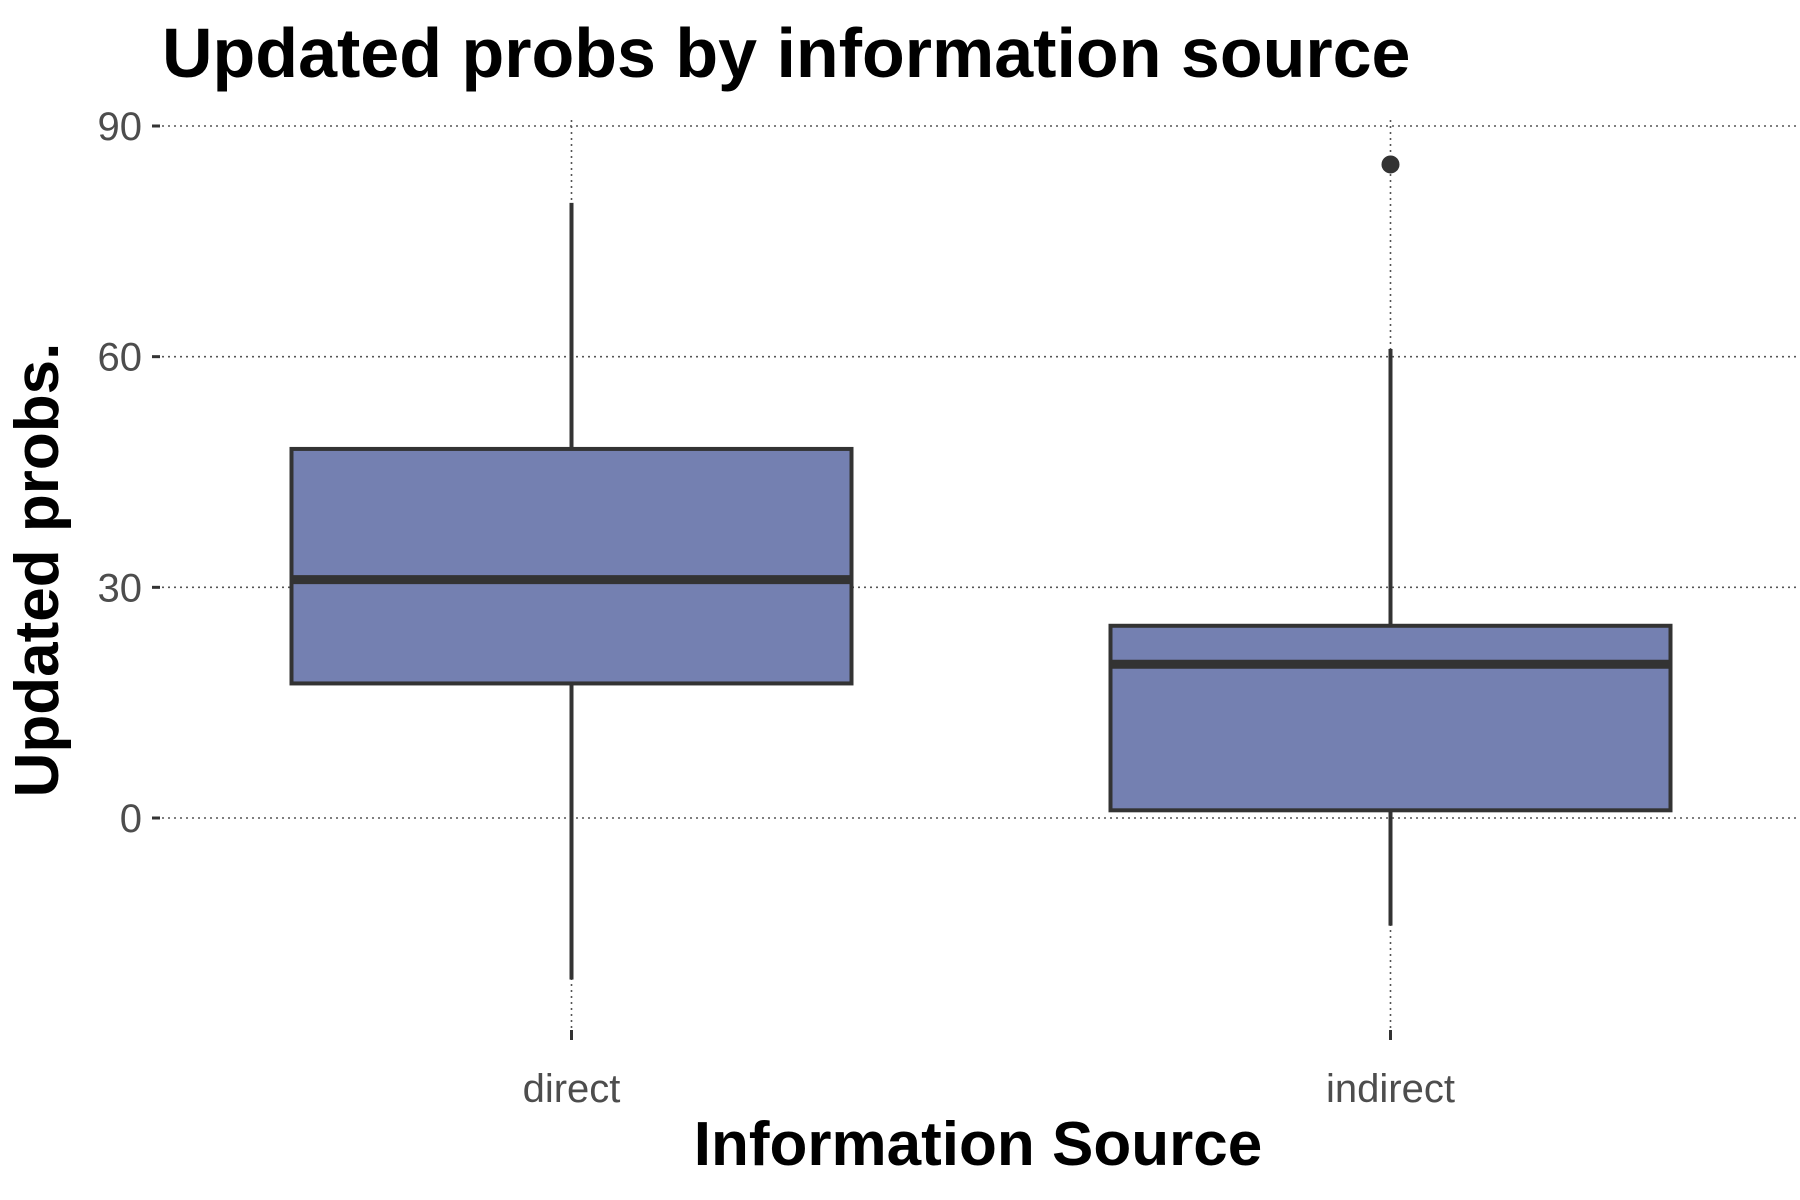  What do you see at coordinates (1390, 718) in the screenshot?
I see `box-indirect` at bounding box center [1390, 718].